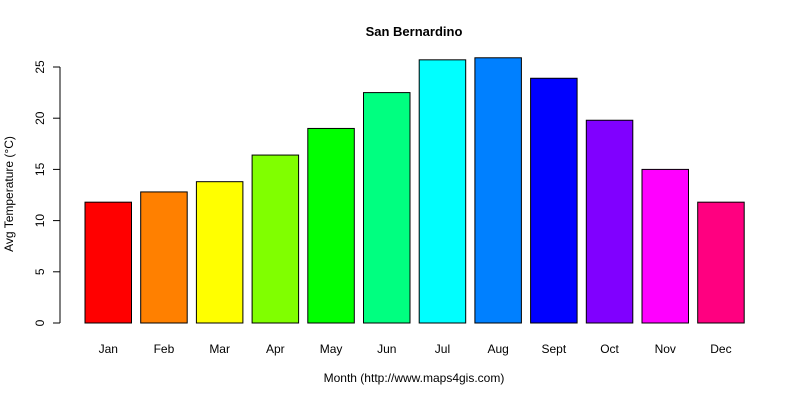  I want to click on x-tick-label: Nov, so click(665, 349).